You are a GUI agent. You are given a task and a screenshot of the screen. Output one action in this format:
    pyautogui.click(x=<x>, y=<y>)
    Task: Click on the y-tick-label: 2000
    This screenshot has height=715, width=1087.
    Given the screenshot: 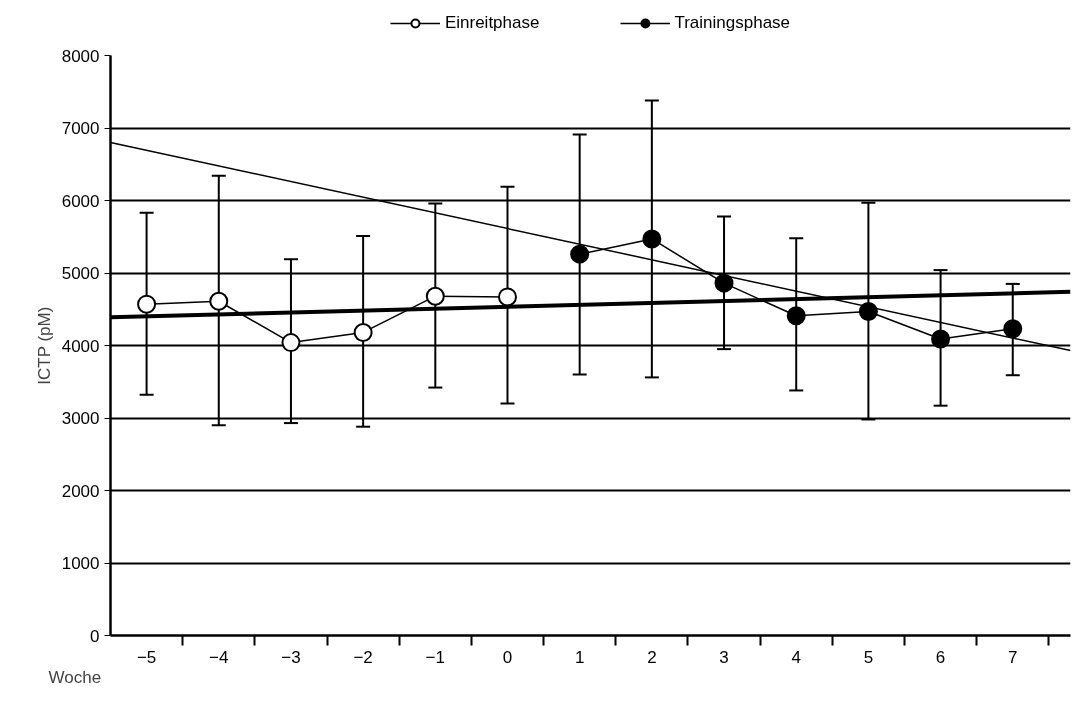 What is the action you would take?
    pyautogui.click(x=80, y=491)
    